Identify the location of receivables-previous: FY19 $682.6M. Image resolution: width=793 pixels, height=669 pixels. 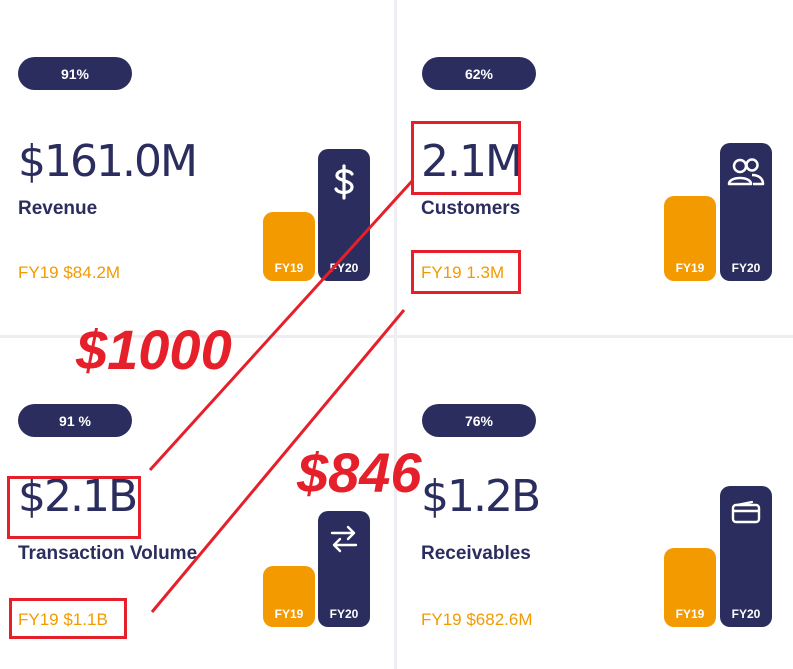
(477, 619).